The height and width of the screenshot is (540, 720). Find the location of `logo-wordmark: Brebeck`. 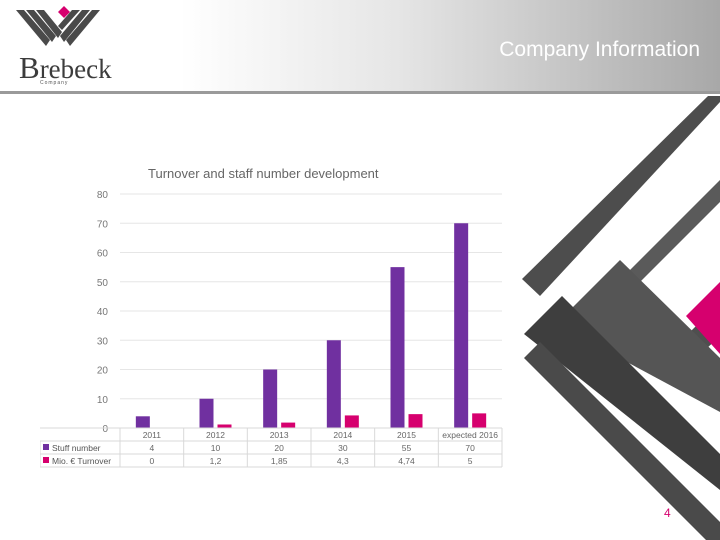

logo-wordmark: Brebeck is located at coordinates (65, 67).